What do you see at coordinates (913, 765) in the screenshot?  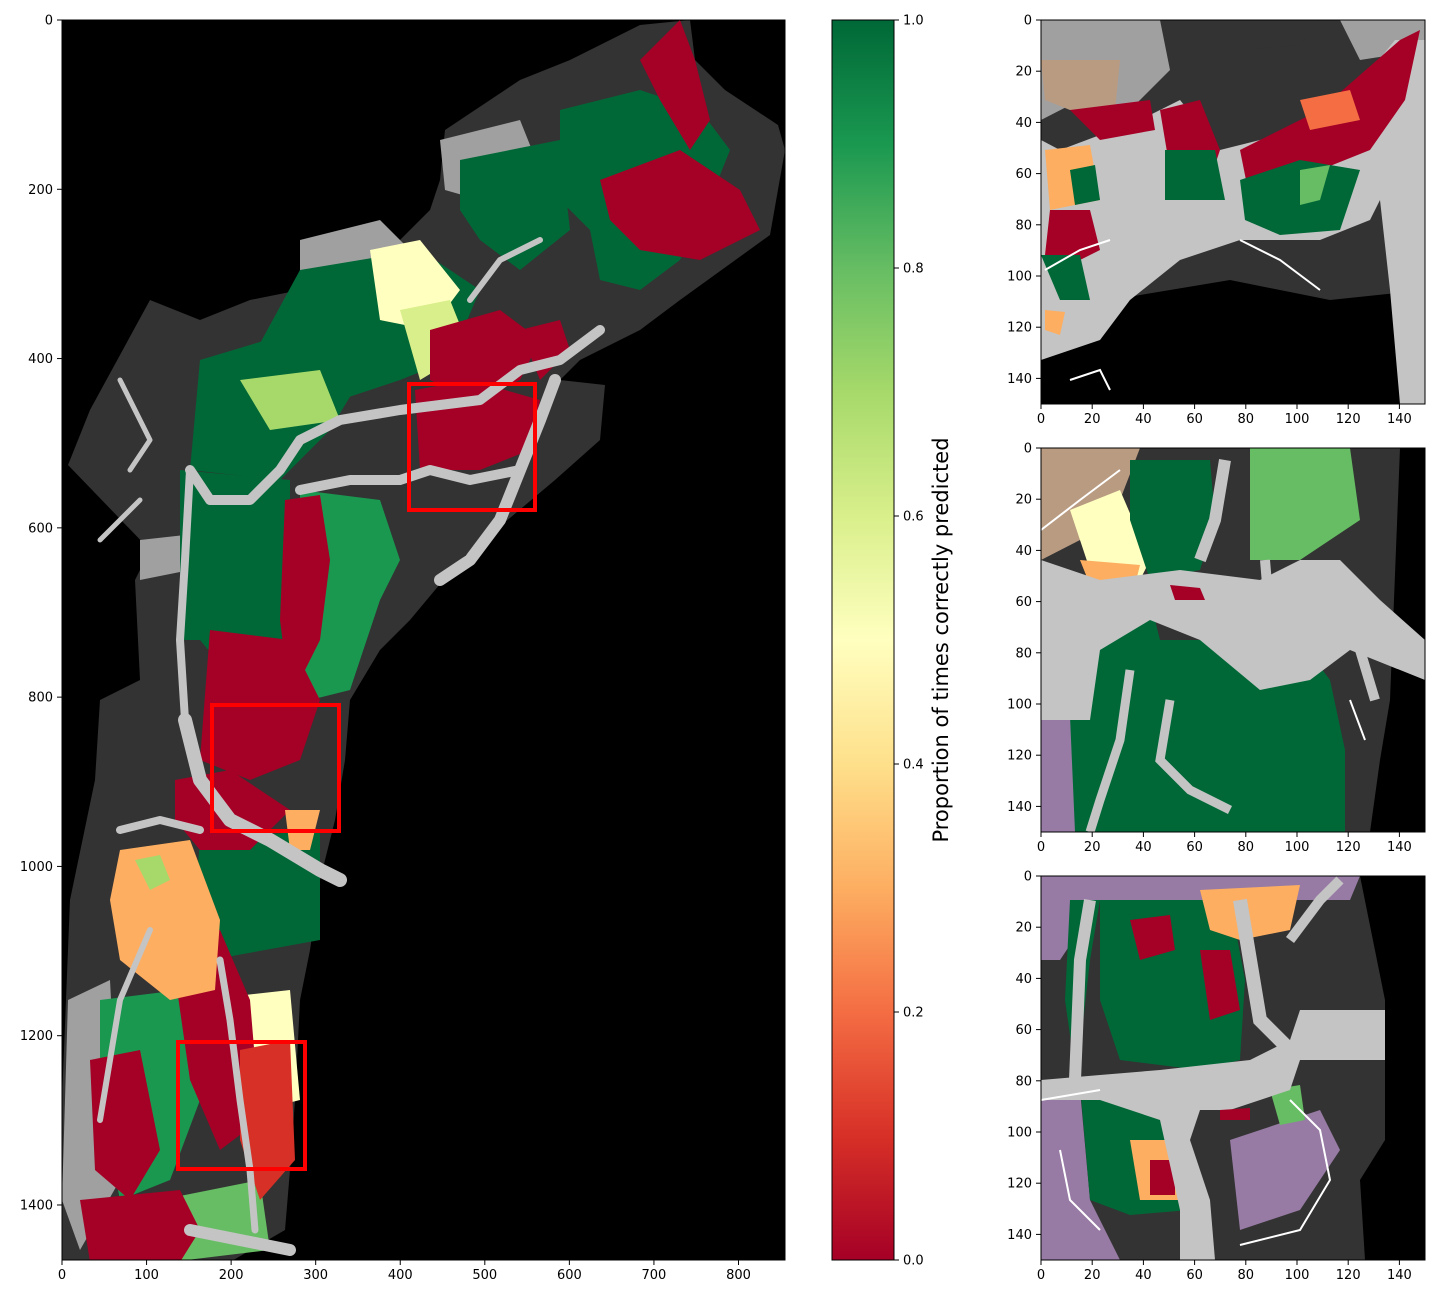 I see `colorbar-tick-label: 0.4` at bounding box center [913, 765].